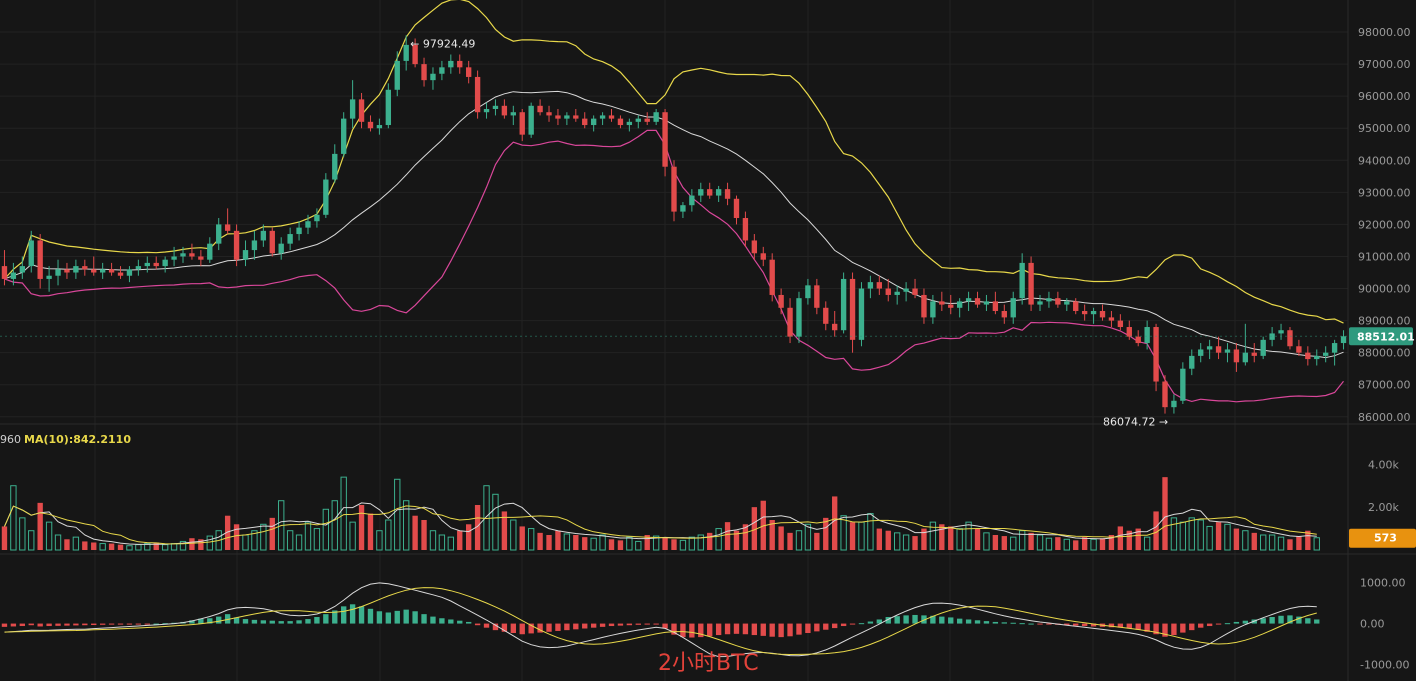  What do you see at coordinates (1384, 192) in the screenshot?
I see `price-tick-label: 93000.00` at bounding box center [1384, 192].